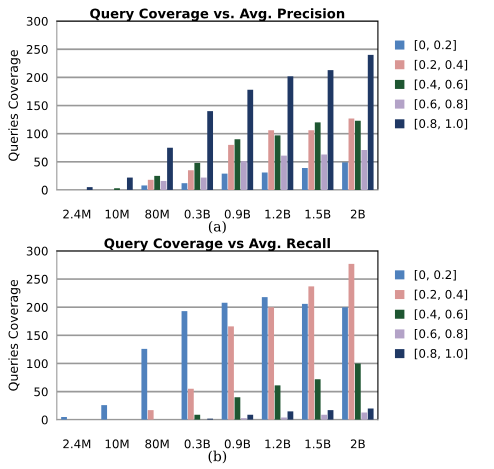 The image size is (494, 469). I want to click on y-tick-label: 100, so click(37, 363).